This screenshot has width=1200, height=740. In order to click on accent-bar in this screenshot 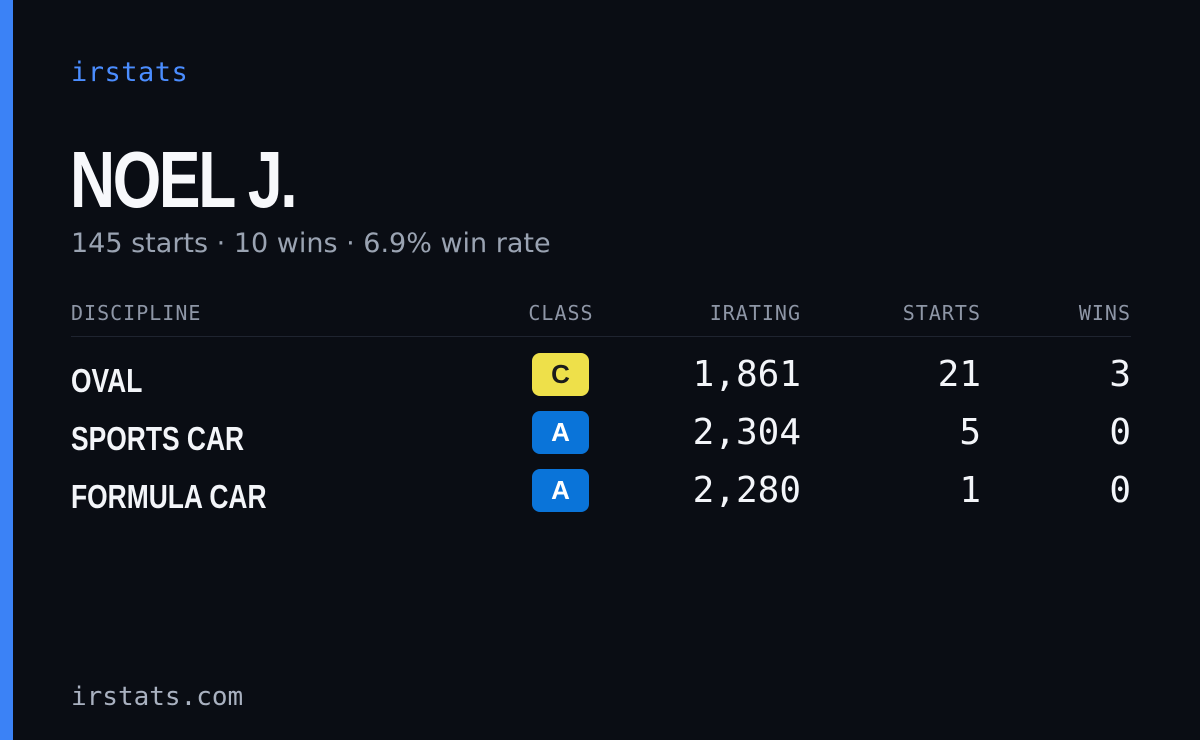, I will do `click(6, 370)`.